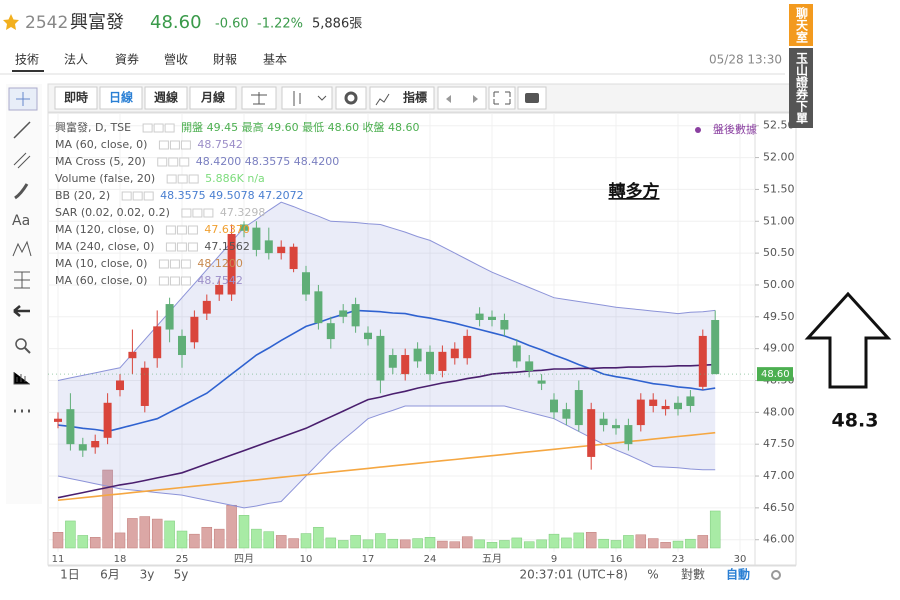 The width and height of the screenshot is (900, 600). Describe the element at coordinates (745, 60) in the screenshot. I see `timestamp: 05/28 13:30` at that location.